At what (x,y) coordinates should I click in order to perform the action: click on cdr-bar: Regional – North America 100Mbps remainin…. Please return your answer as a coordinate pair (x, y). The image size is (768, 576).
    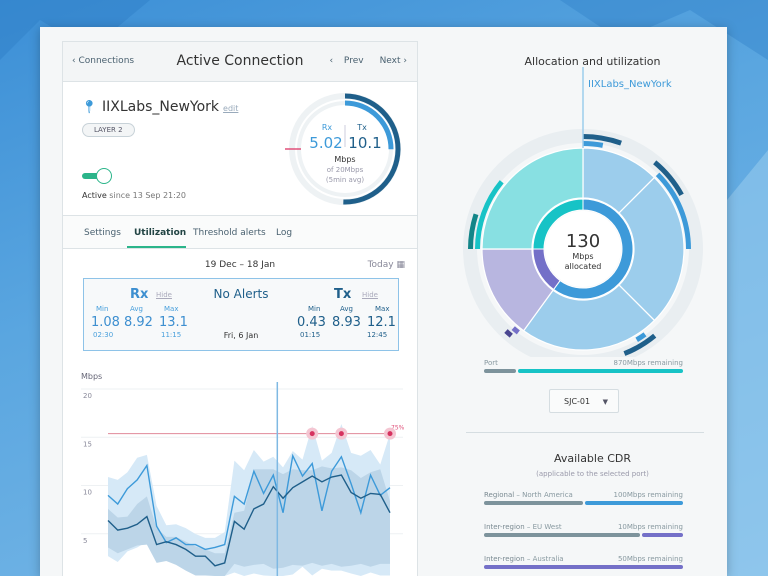
    Looking at the image, I should click on (583, 498).